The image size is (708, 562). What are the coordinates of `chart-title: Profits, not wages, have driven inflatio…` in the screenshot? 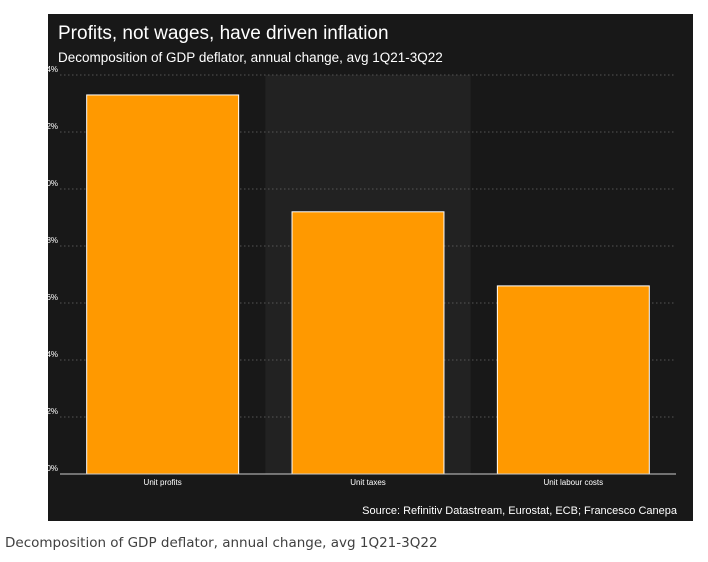 It's located at (223, 33).